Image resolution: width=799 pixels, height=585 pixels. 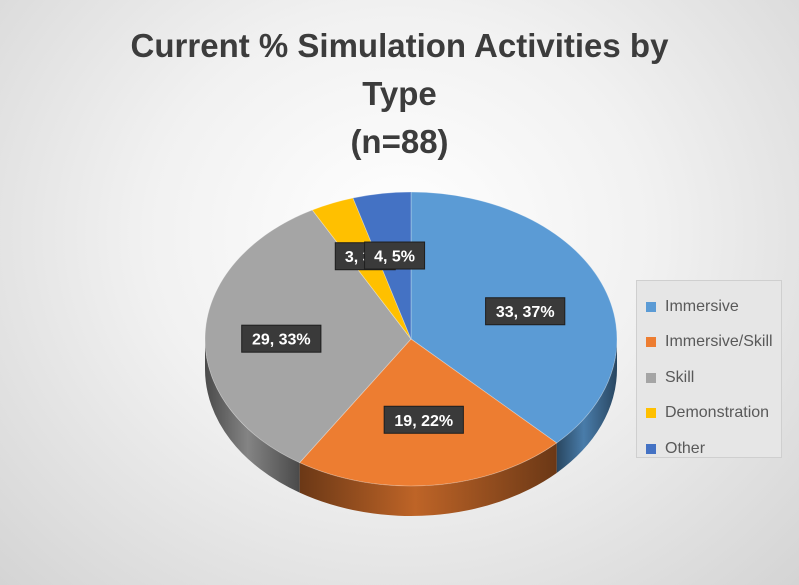 I want to click on pie-side-immersive, so click(x=586, y=406).